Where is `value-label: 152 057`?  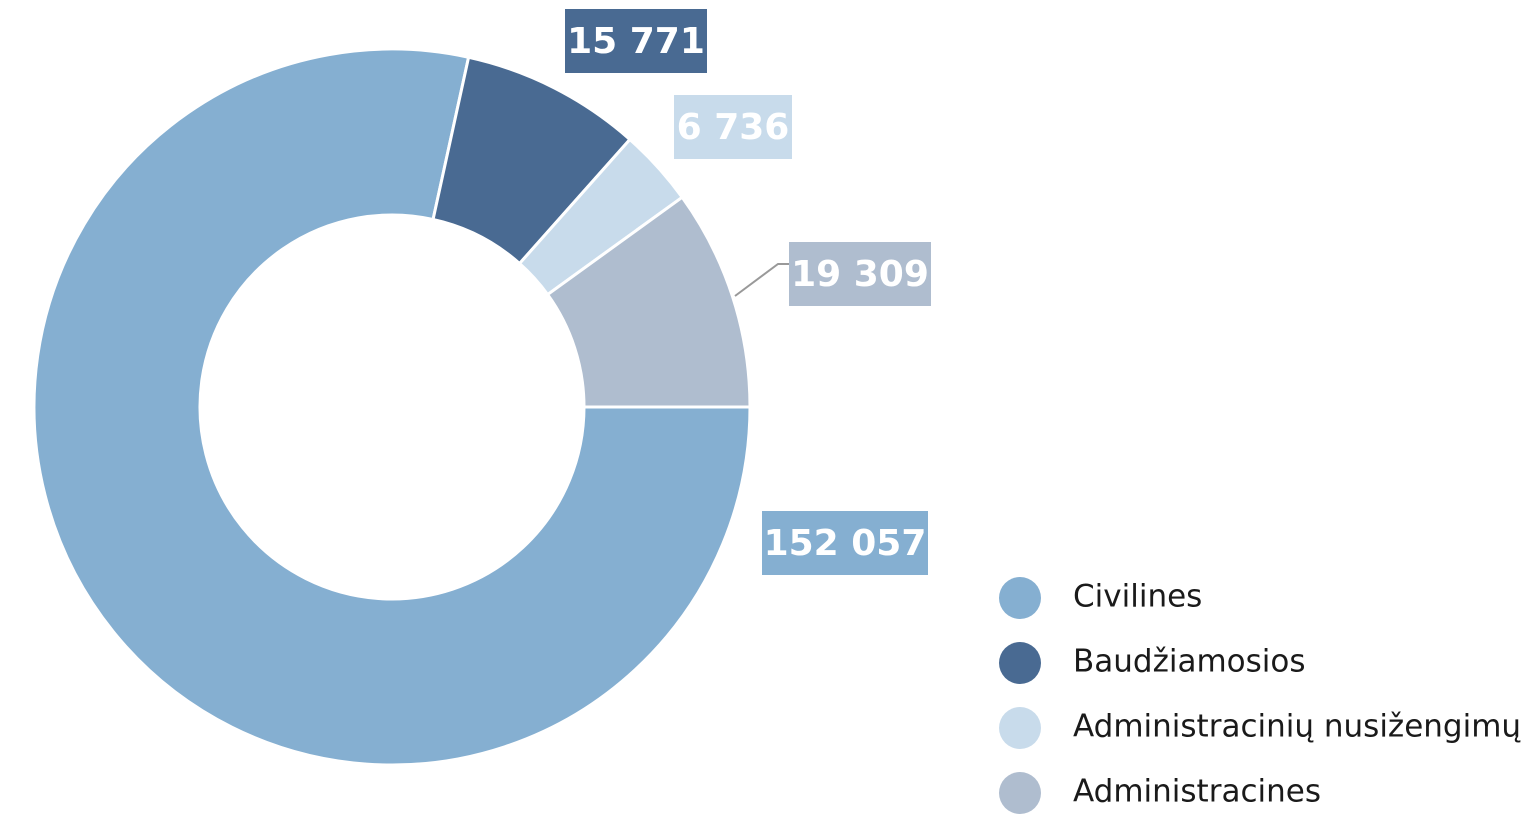 value-label: 152 057 is located at coordinates (845, 543).